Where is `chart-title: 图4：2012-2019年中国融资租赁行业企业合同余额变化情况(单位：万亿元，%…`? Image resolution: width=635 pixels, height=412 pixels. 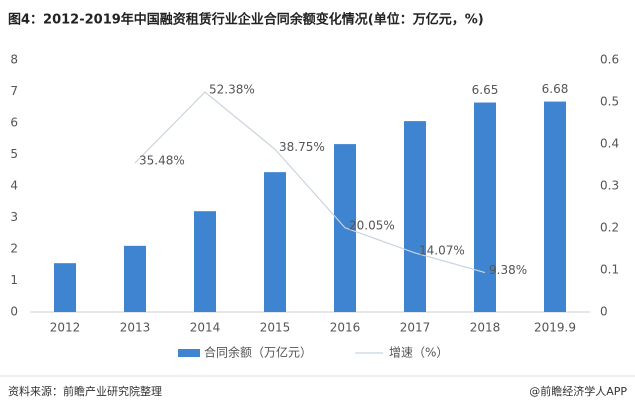 chart-title: 图4：2012-2019年中国融资租赁行业企业合同余额变化情况(单位：万亿元，%… is located at coordinates (246, 20).